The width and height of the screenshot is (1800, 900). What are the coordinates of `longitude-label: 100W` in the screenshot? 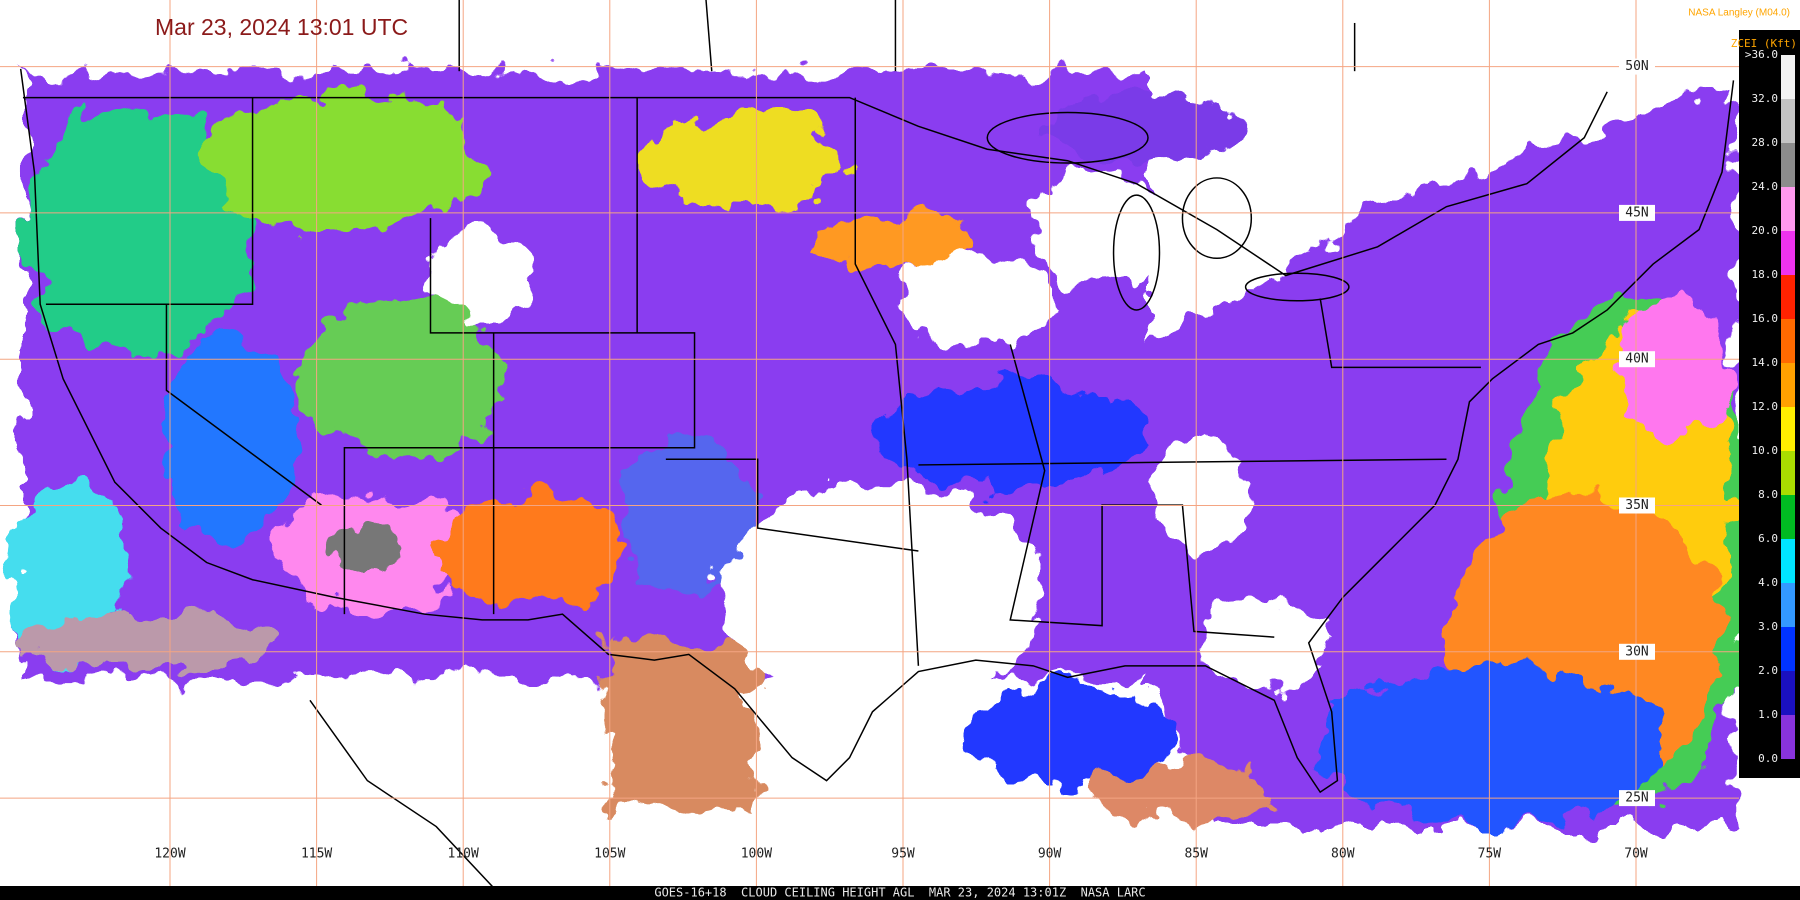 It's located at (756, 854).